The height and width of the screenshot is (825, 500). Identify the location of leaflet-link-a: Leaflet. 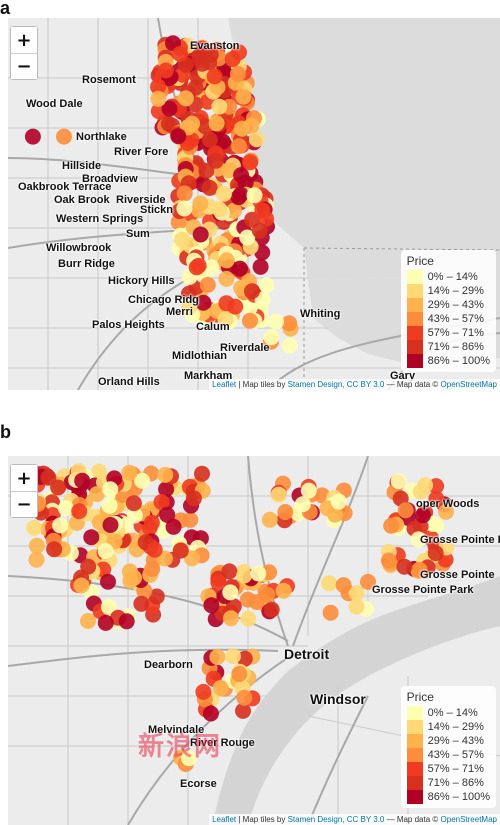
(224, 384).